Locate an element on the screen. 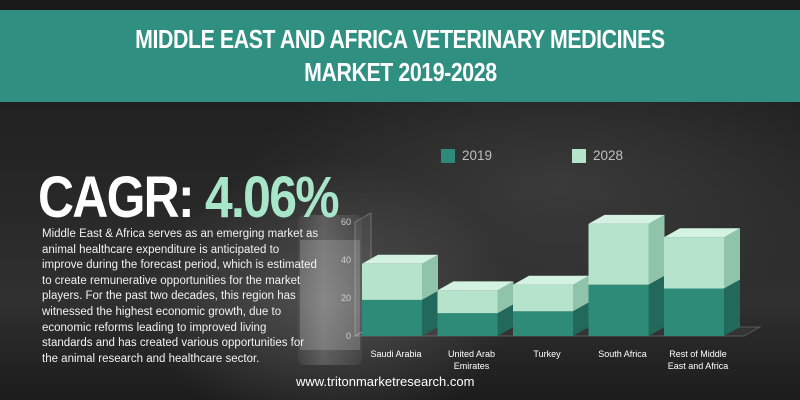 This screenshot has height=400, width=800. x-tick-label: United Arab is located at coordinates (471, 354).